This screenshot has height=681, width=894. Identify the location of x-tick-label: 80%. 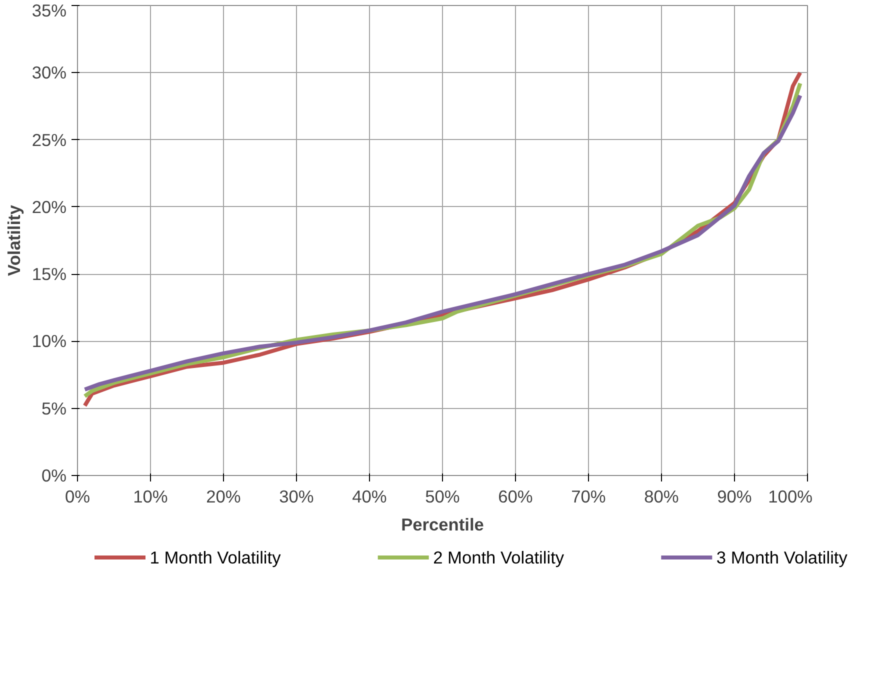
(661, 496).